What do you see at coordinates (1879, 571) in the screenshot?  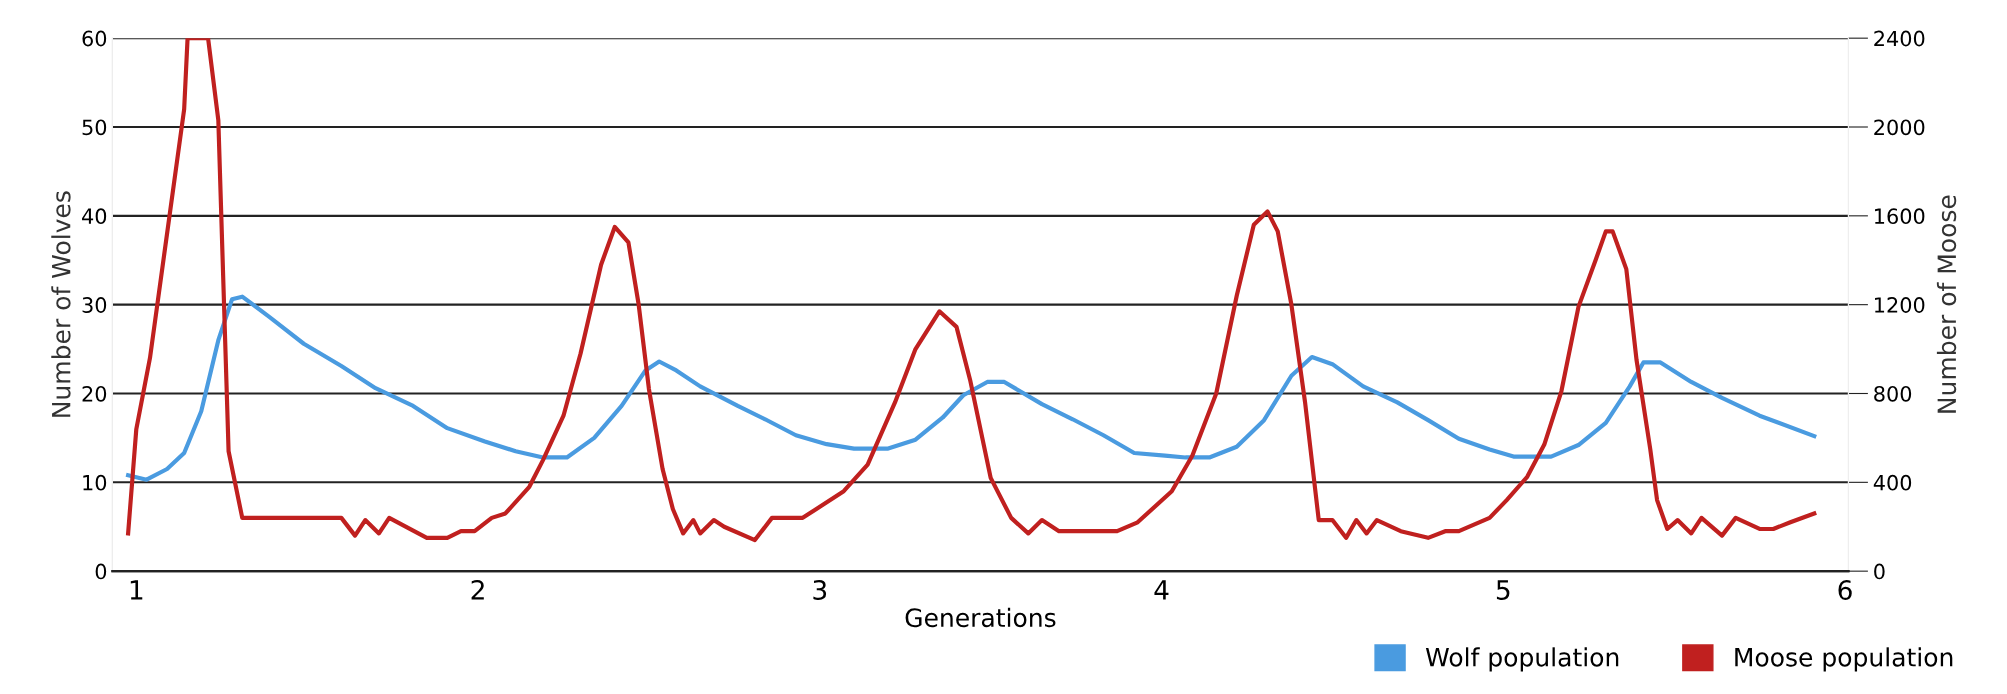 I see `y2-tick-label: 0` at bounding box center [1879, 571].